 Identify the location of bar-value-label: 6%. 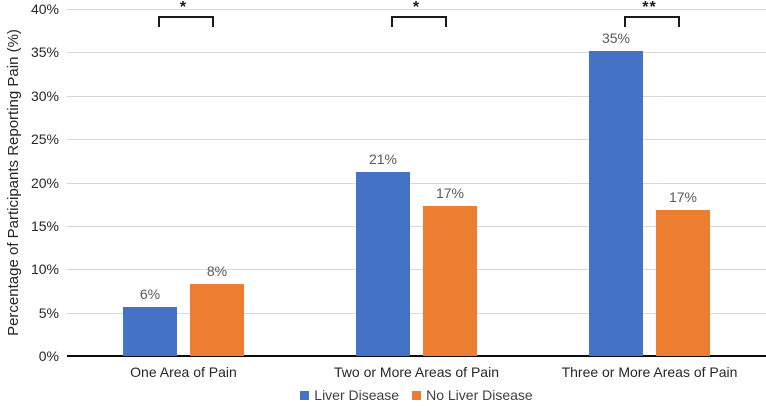
(150, 294).